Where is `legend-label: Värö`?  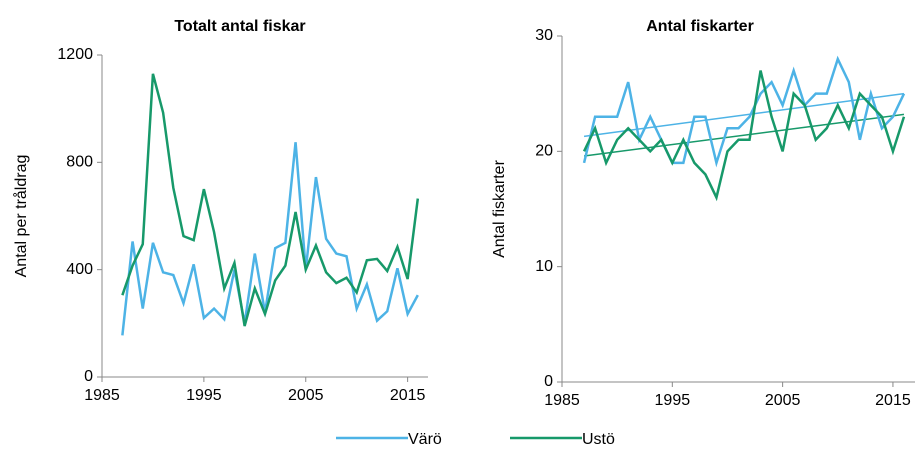 legend-label: Värö is located at coordinates (425, 439).